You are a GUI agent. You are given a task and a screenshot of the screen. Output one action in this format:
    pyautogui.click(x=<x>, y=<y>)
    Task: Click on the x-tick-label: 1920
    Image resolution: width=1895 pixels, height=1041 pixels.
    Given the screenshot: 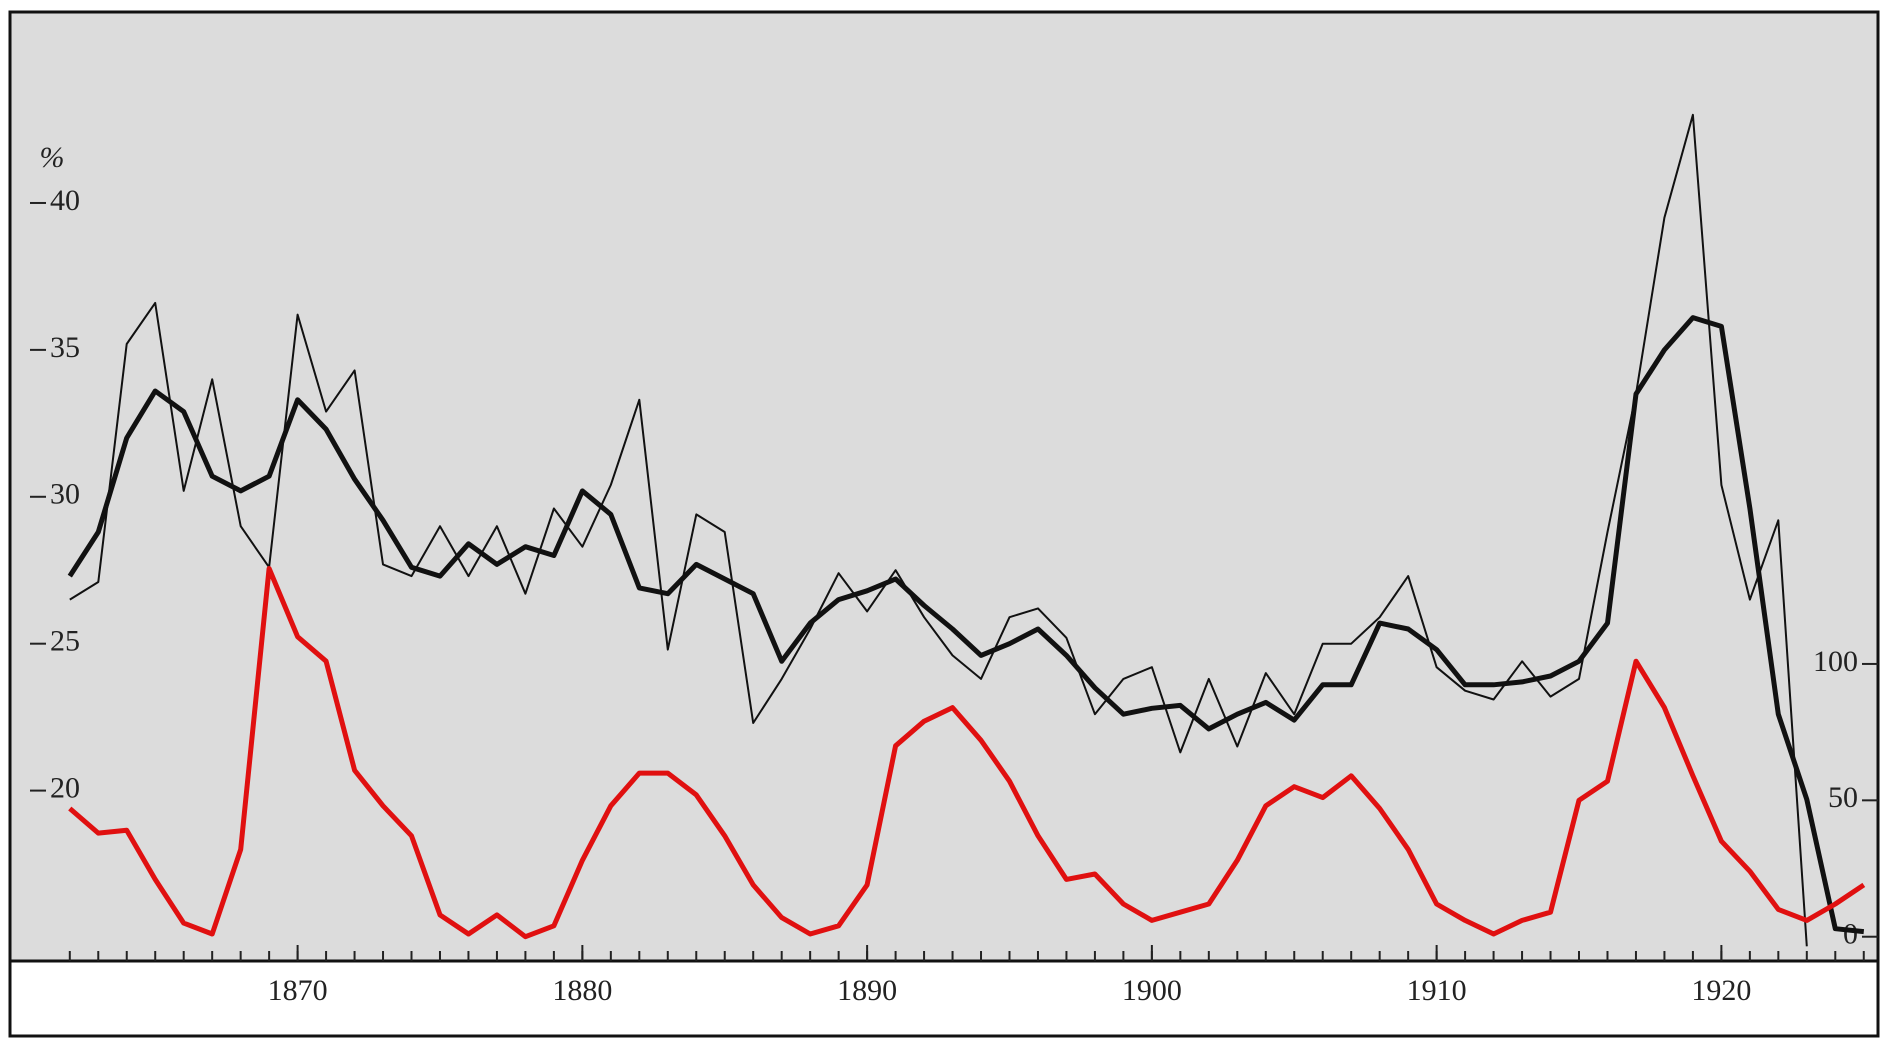 What is the action you would take?
    pyautogui.click(x=1721, y=990)
    